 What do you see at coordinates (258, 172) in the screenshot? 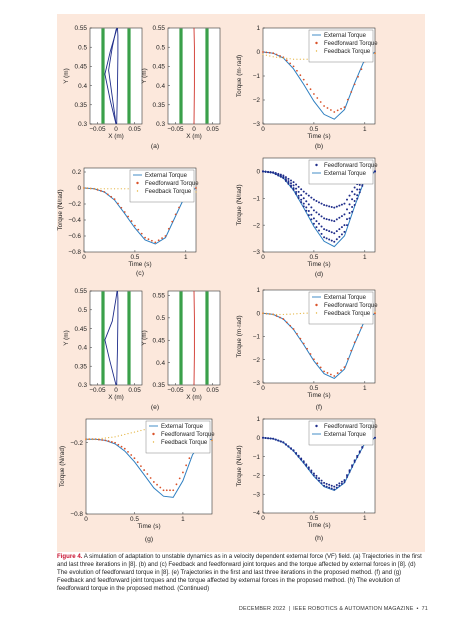
I see `y-tick-label: 0` at bounding box center [258, 172].